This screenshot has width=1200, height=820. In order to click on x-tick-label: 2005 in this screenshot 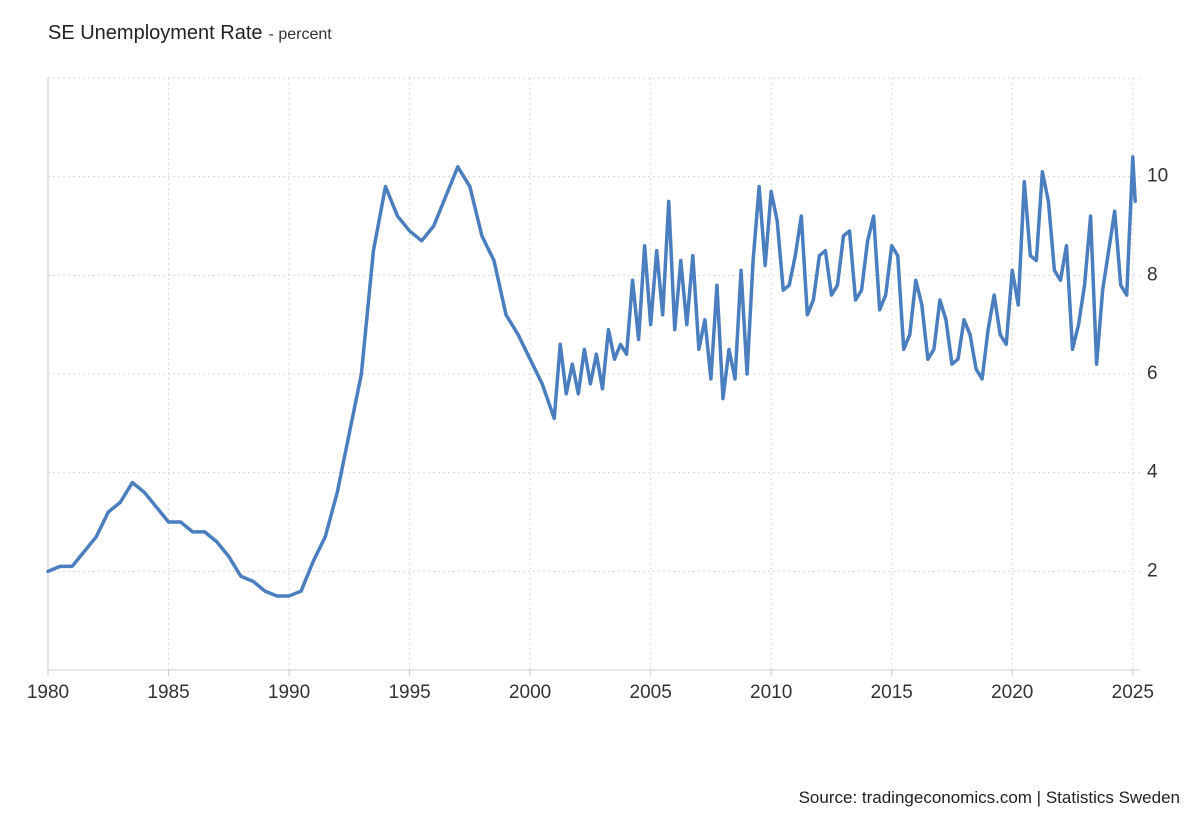, I will do `click(651, 692)`.